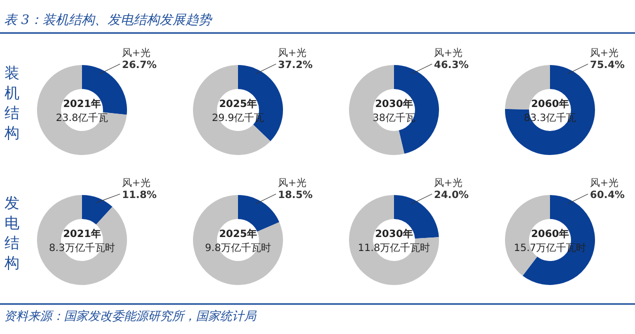 The width and height of the screenshot is (635, 334). Describe the element at coordinates (139, 195) in the screenshot. I see `data-label: 11.8%` at that location.